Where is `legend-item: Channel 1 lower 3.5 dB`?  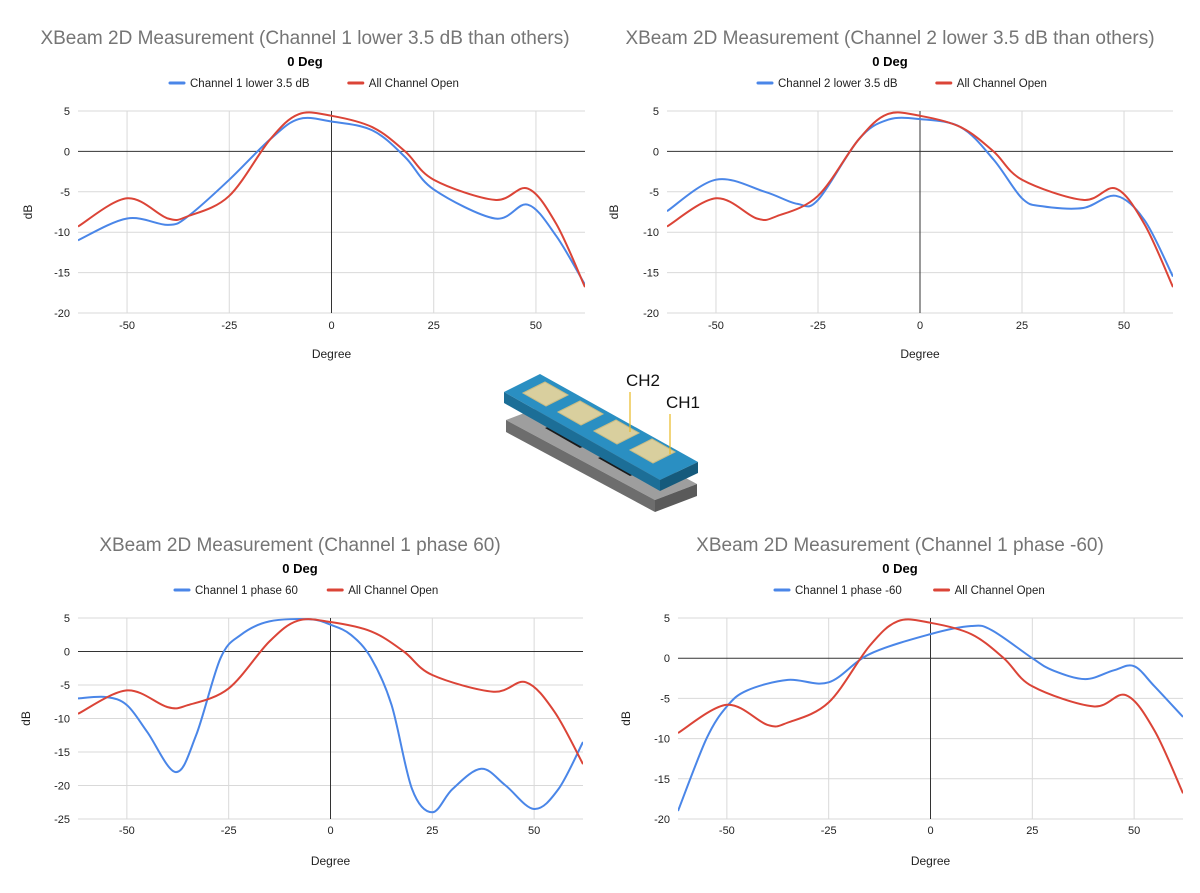
legend-item: Channel 1 lower 3.5 dB is located at coordinates (239, 84).